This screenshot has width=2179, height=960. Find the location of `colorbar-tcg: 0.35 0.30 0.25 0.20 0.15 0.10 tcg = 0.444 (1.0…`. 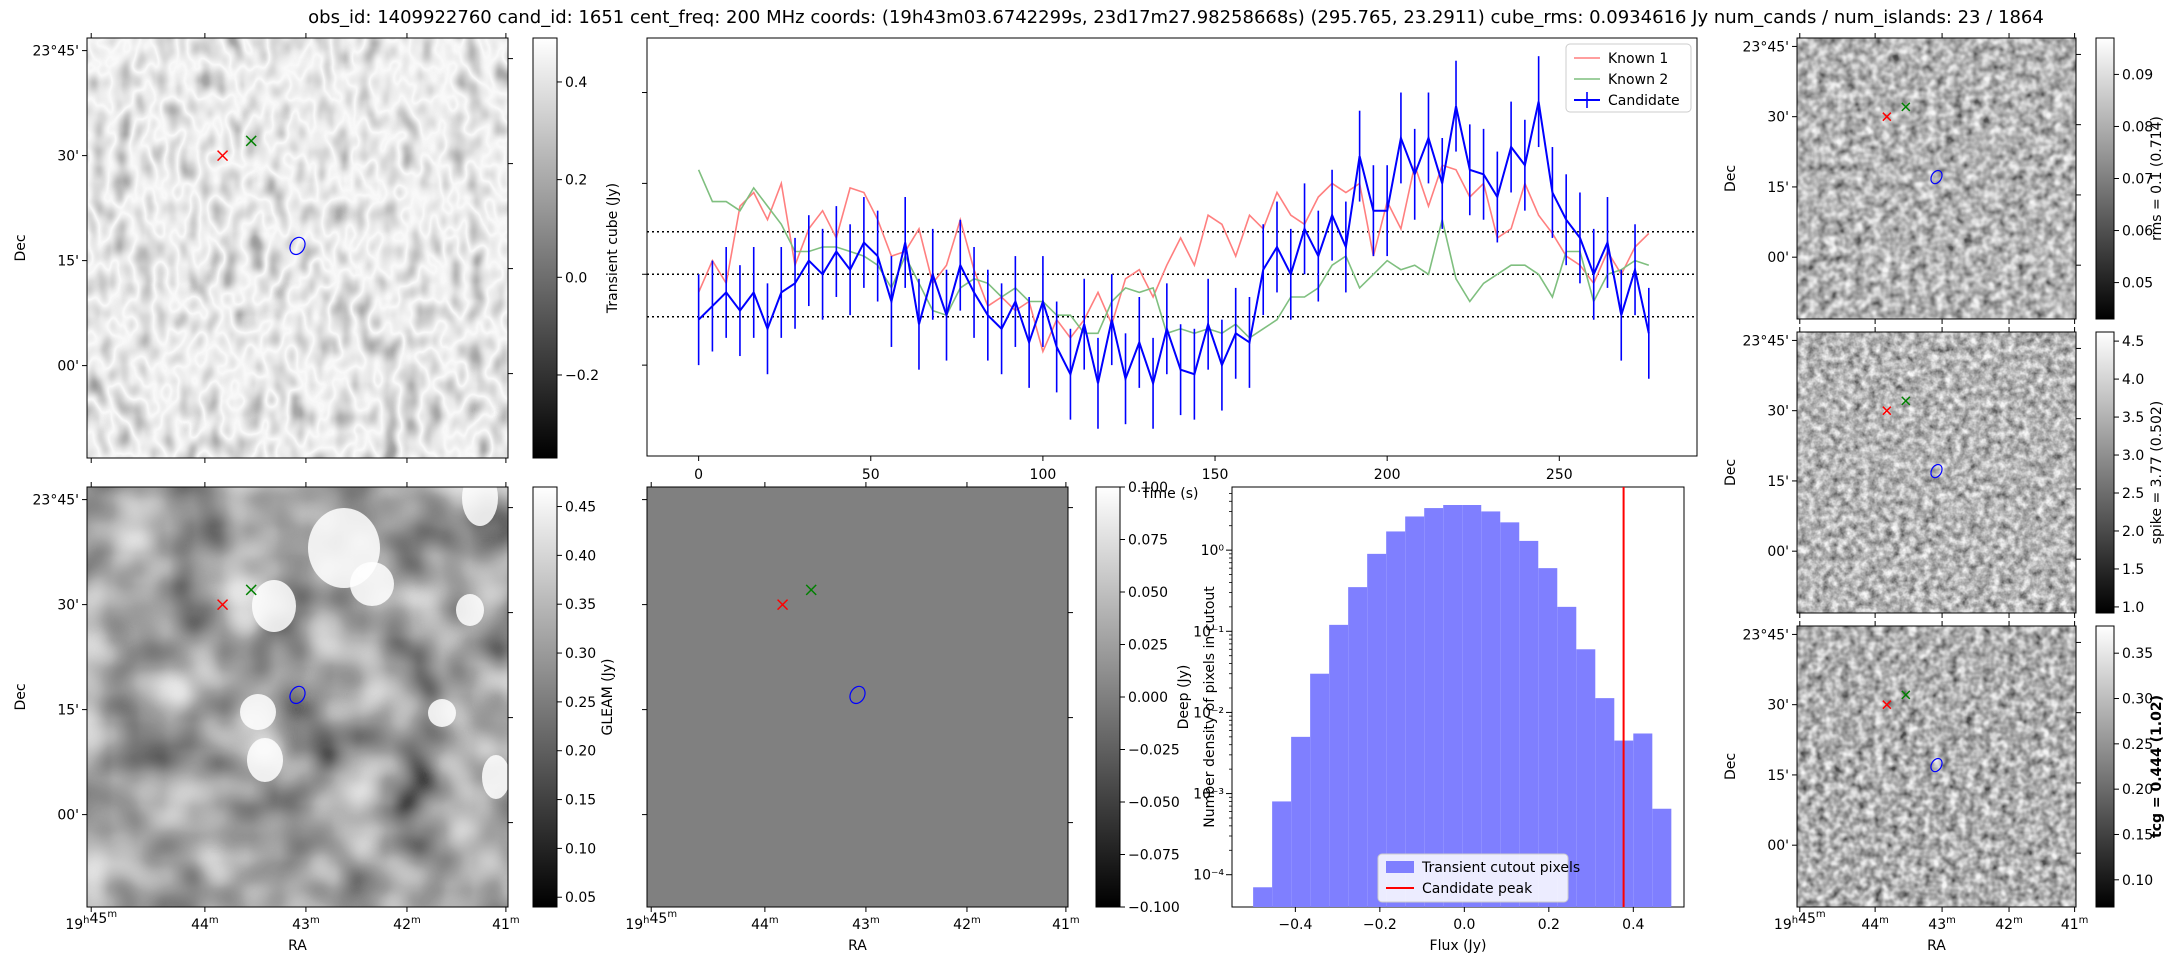

colorbar-tcg: 0.35 0.30 0.25 0.20 0.15 0.10 tcg = 0.444 (1.0… is located at coordinates (2130, 766).